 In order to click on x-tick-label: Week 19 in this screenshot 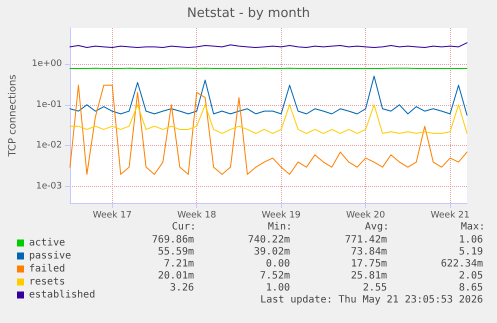, I will do `click(281, 215)`.